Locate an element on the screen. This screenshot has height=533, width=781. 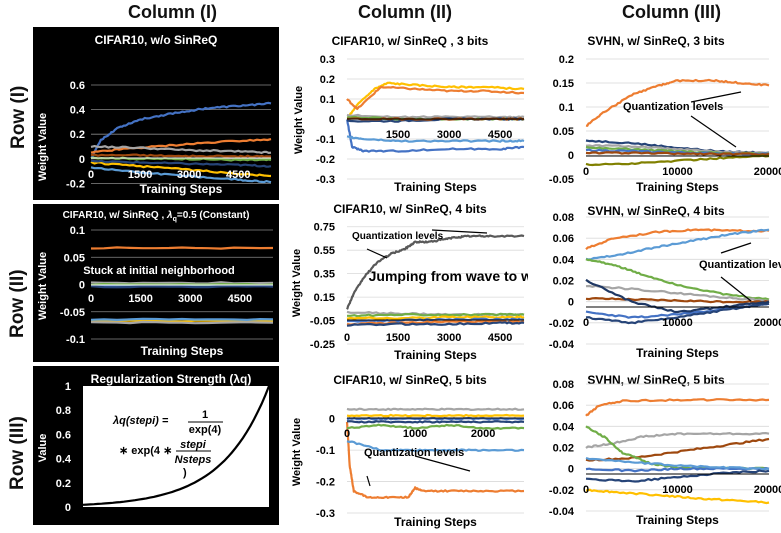
lambda-subscript: q is located at coordinates (175, 219).